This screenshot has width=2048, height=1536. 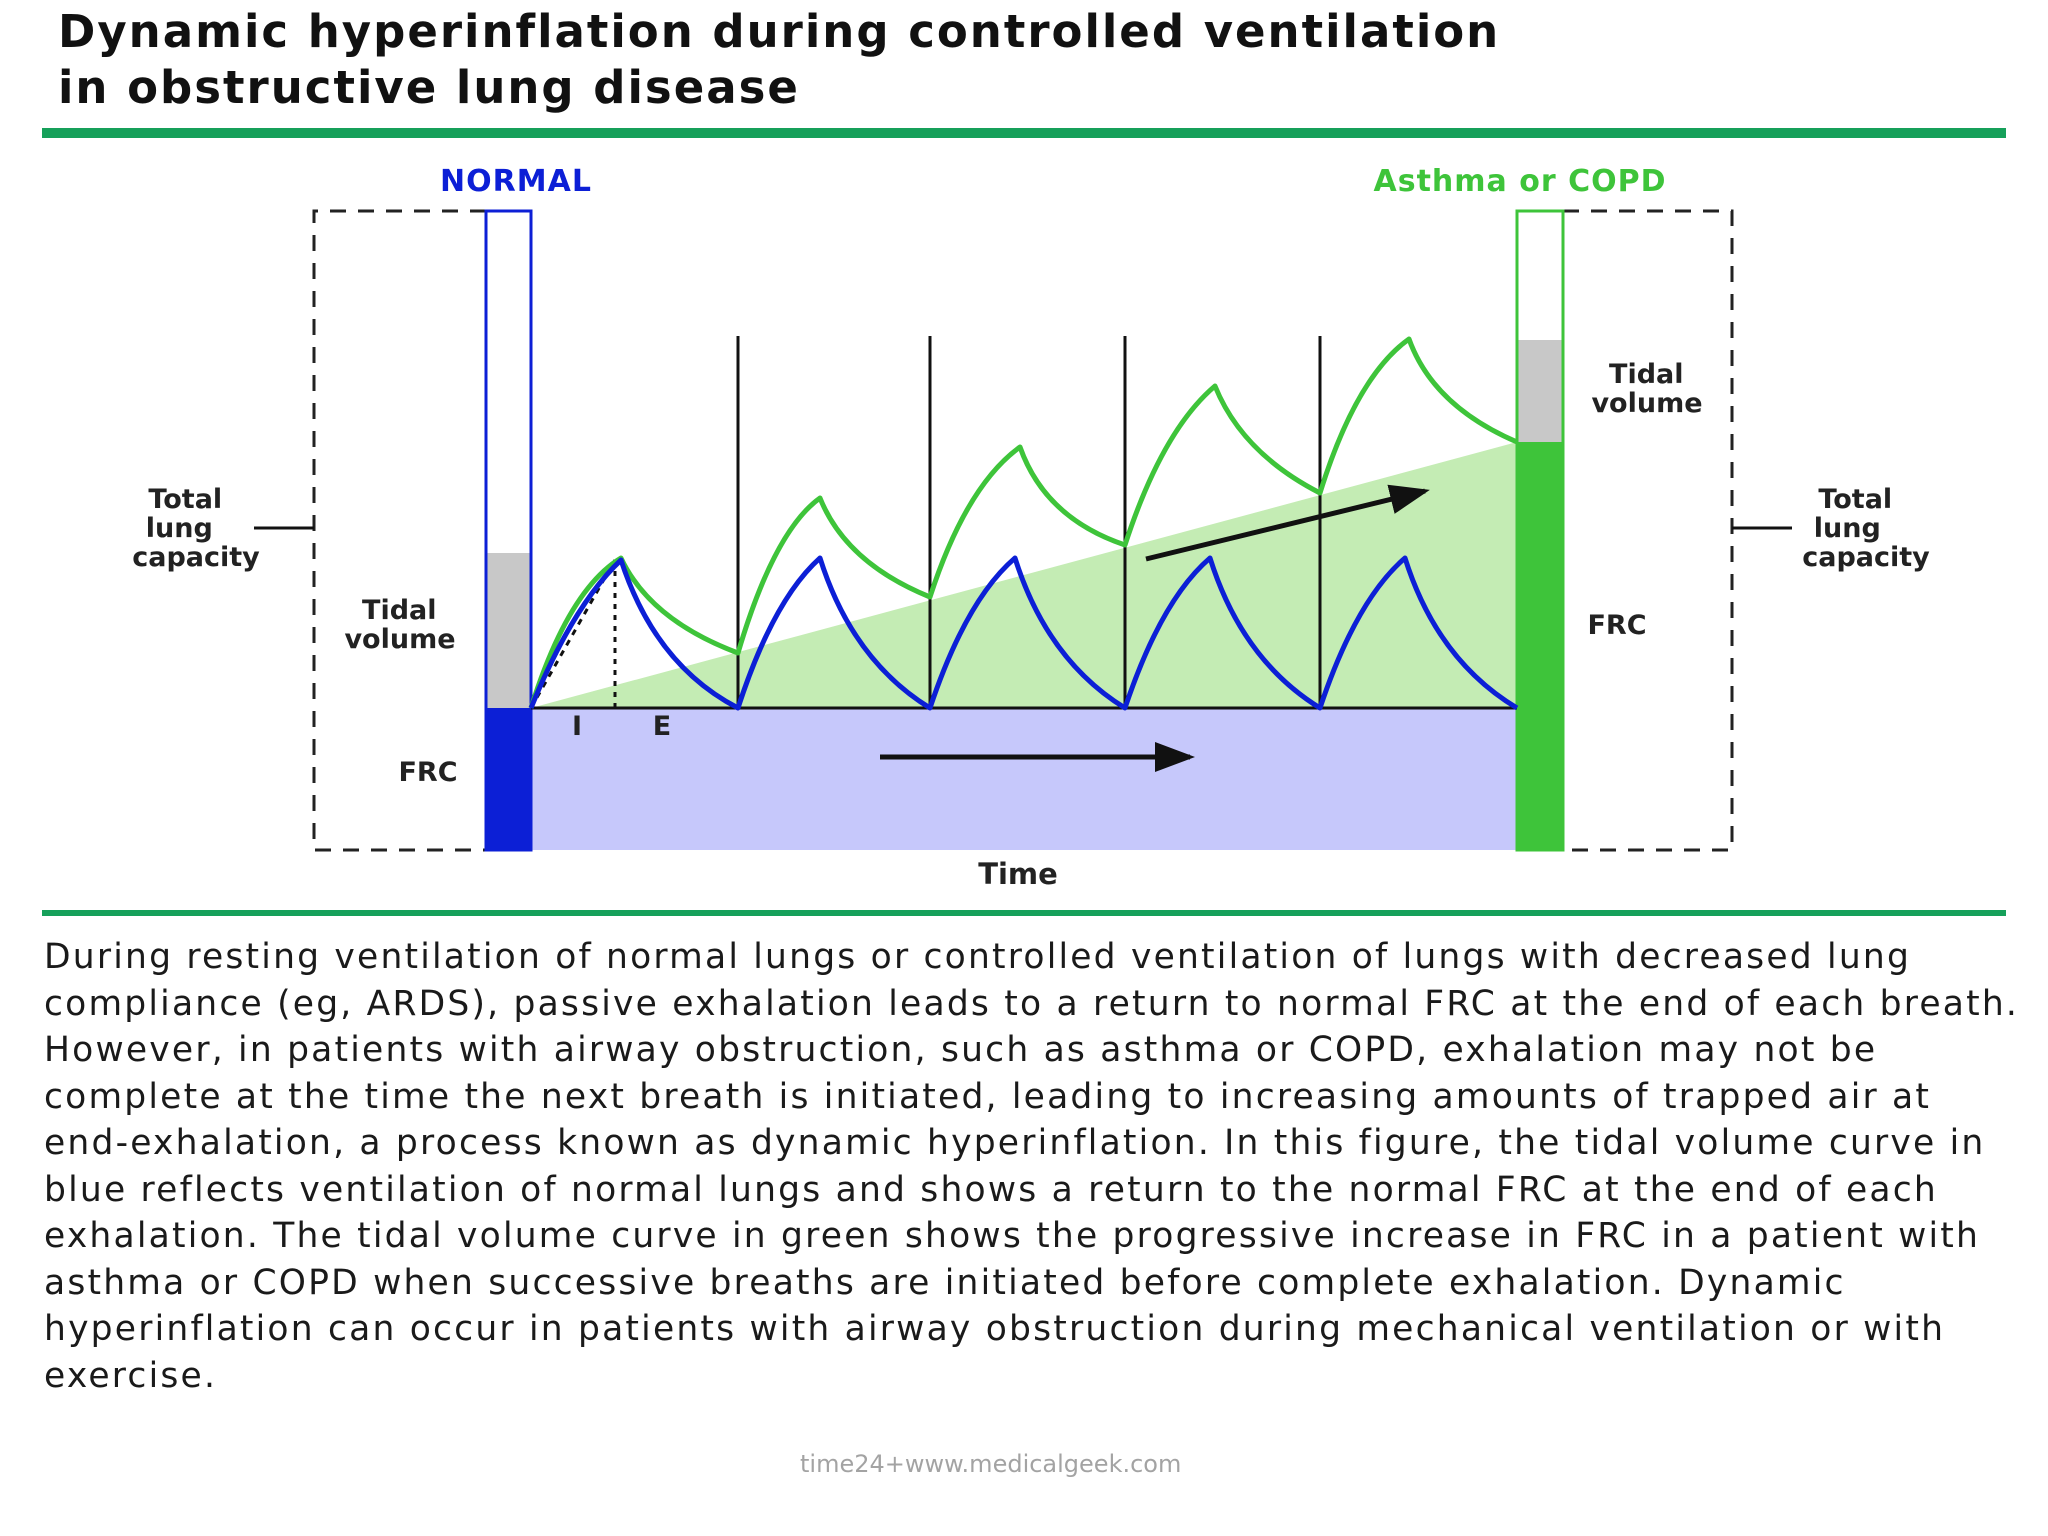 What do you see at coordinates (399, 625) in the screenshot?
I see `tidal-volume-label-left: Tidal volume` at bounding box center [399, 625].